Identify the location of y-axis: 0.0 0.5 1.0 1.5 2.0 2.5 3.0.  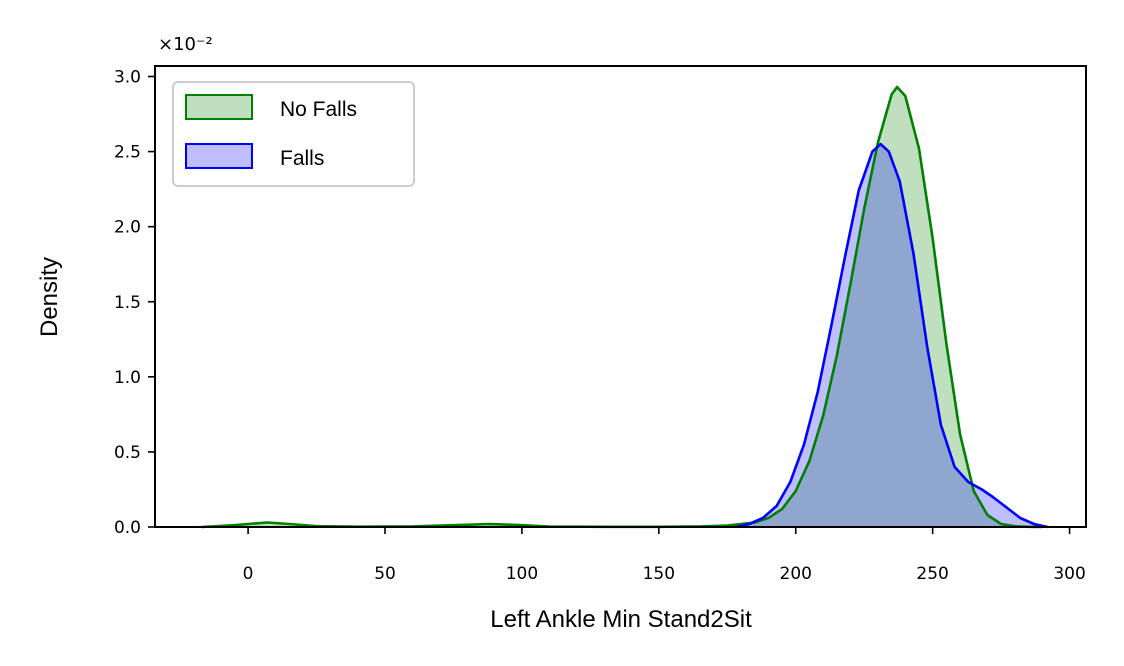
(134, 303).